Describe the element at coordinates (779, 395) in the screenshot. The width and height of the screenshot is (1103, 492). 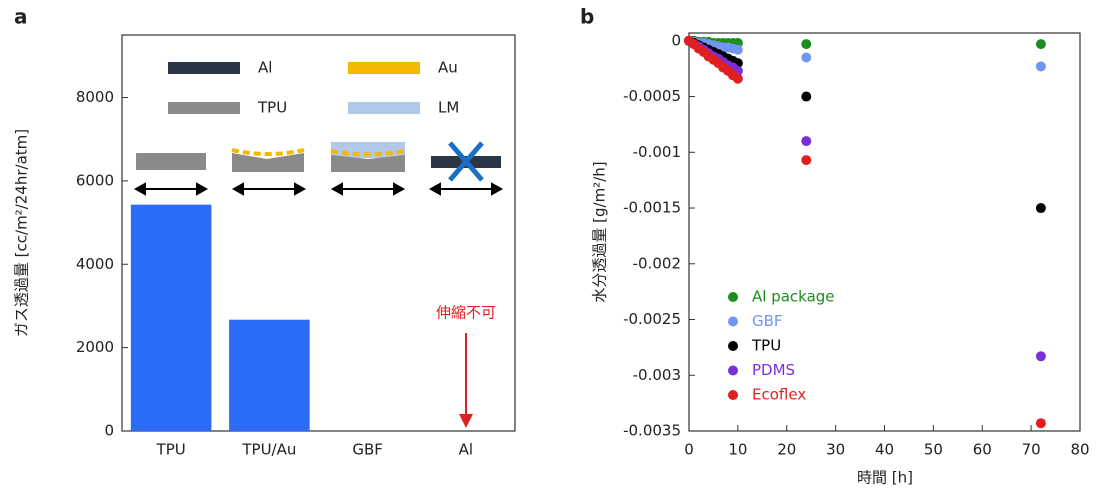
I see `legend-label: Ecoflex` at that location.